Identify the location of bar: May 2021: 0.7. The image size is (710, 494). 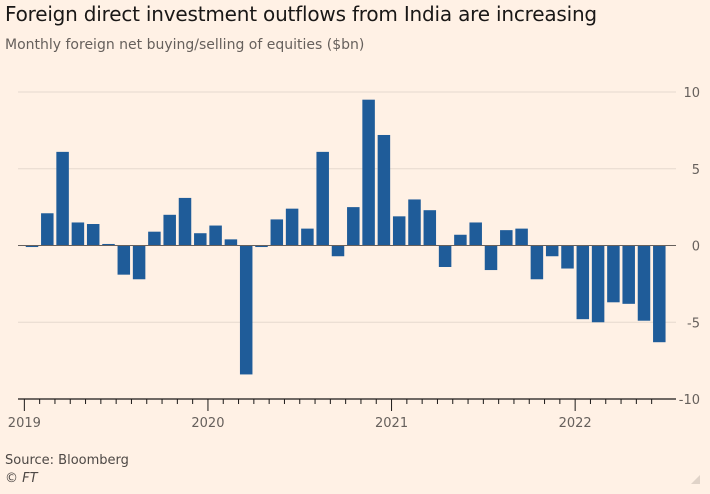
(460, 240).